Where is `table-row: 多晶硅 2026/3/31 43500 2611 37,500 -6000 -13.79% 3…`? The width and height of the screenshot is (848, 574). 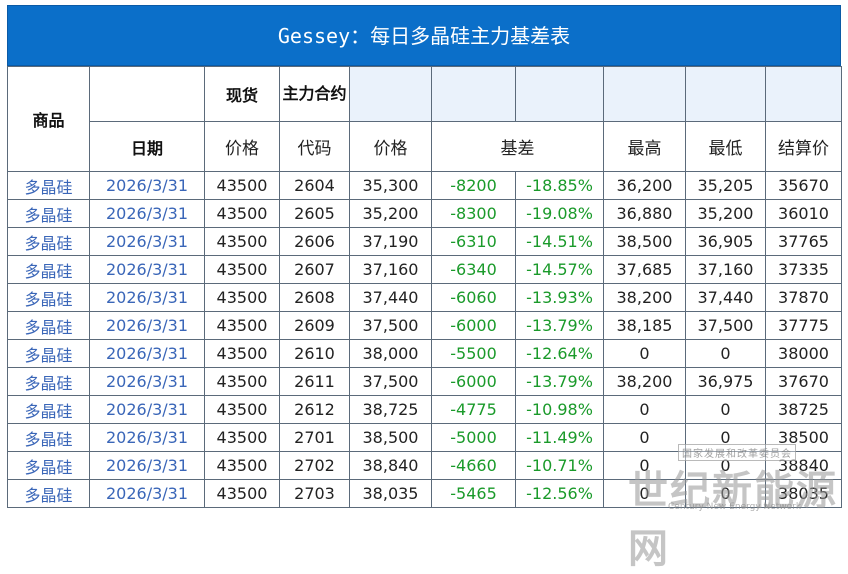
table-row: 多晶硅 2026/3/31 43500 2611 37,500 -6000 -13.79% 3… is located at coordinates (424, 381).